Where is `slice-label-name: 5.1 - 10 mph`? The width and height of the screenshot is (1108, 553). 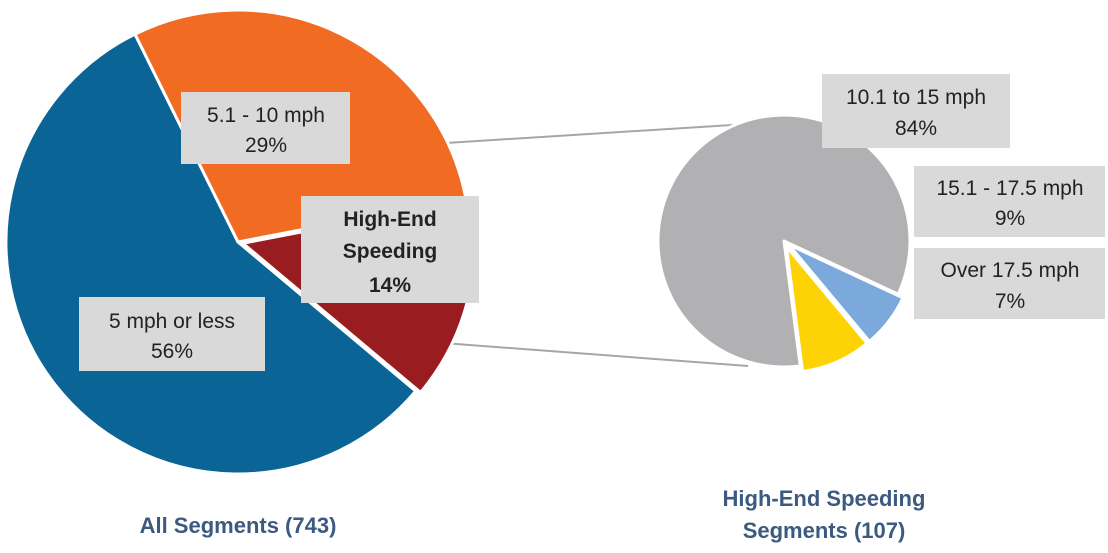
slice-label-name: 5.1 - 10 mph is located at coordinates (266, 115).